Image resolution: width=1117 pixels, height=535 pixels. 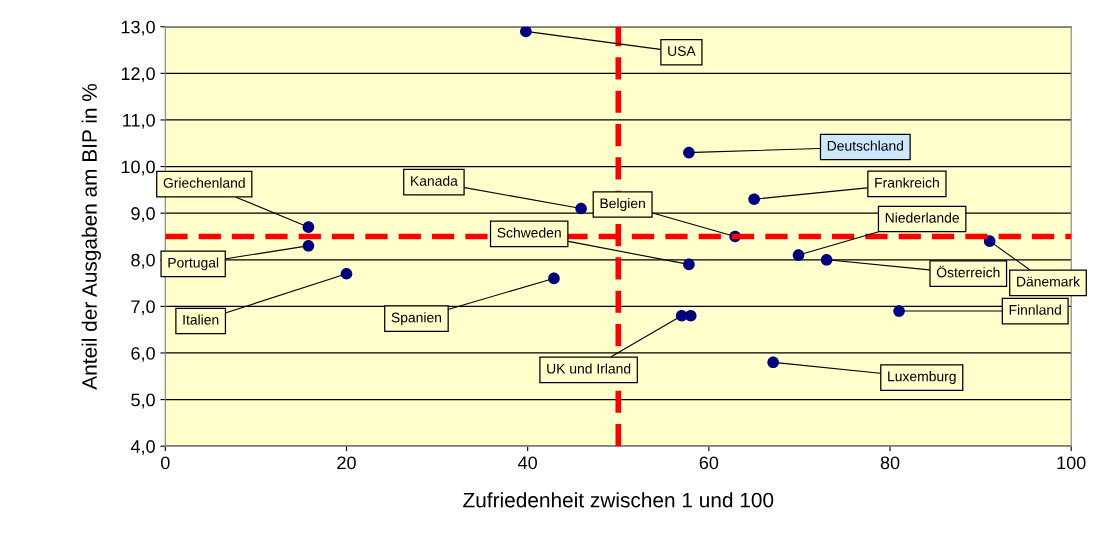 I want to click on y-tick-label: 8,0, so click(x=143, y=261).